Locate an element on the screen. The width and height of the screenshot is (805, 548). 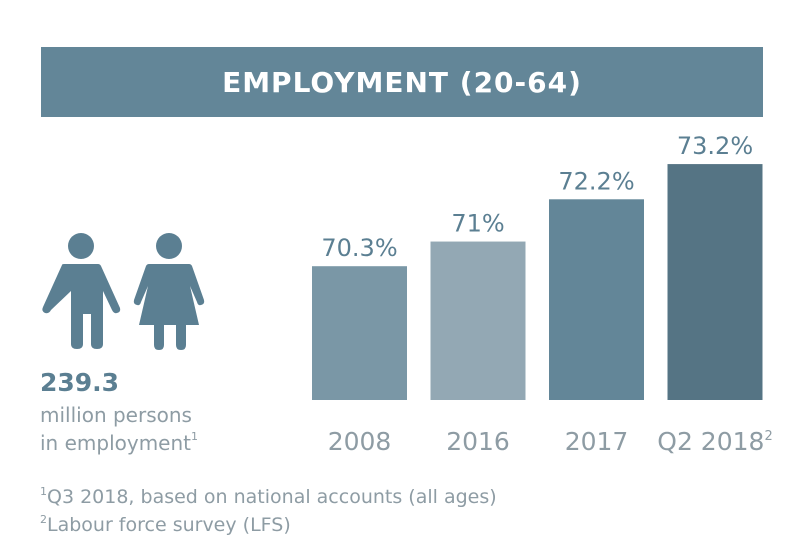
footnote-text: Labour force survey (LFS) is located at coordinates (169, 525).